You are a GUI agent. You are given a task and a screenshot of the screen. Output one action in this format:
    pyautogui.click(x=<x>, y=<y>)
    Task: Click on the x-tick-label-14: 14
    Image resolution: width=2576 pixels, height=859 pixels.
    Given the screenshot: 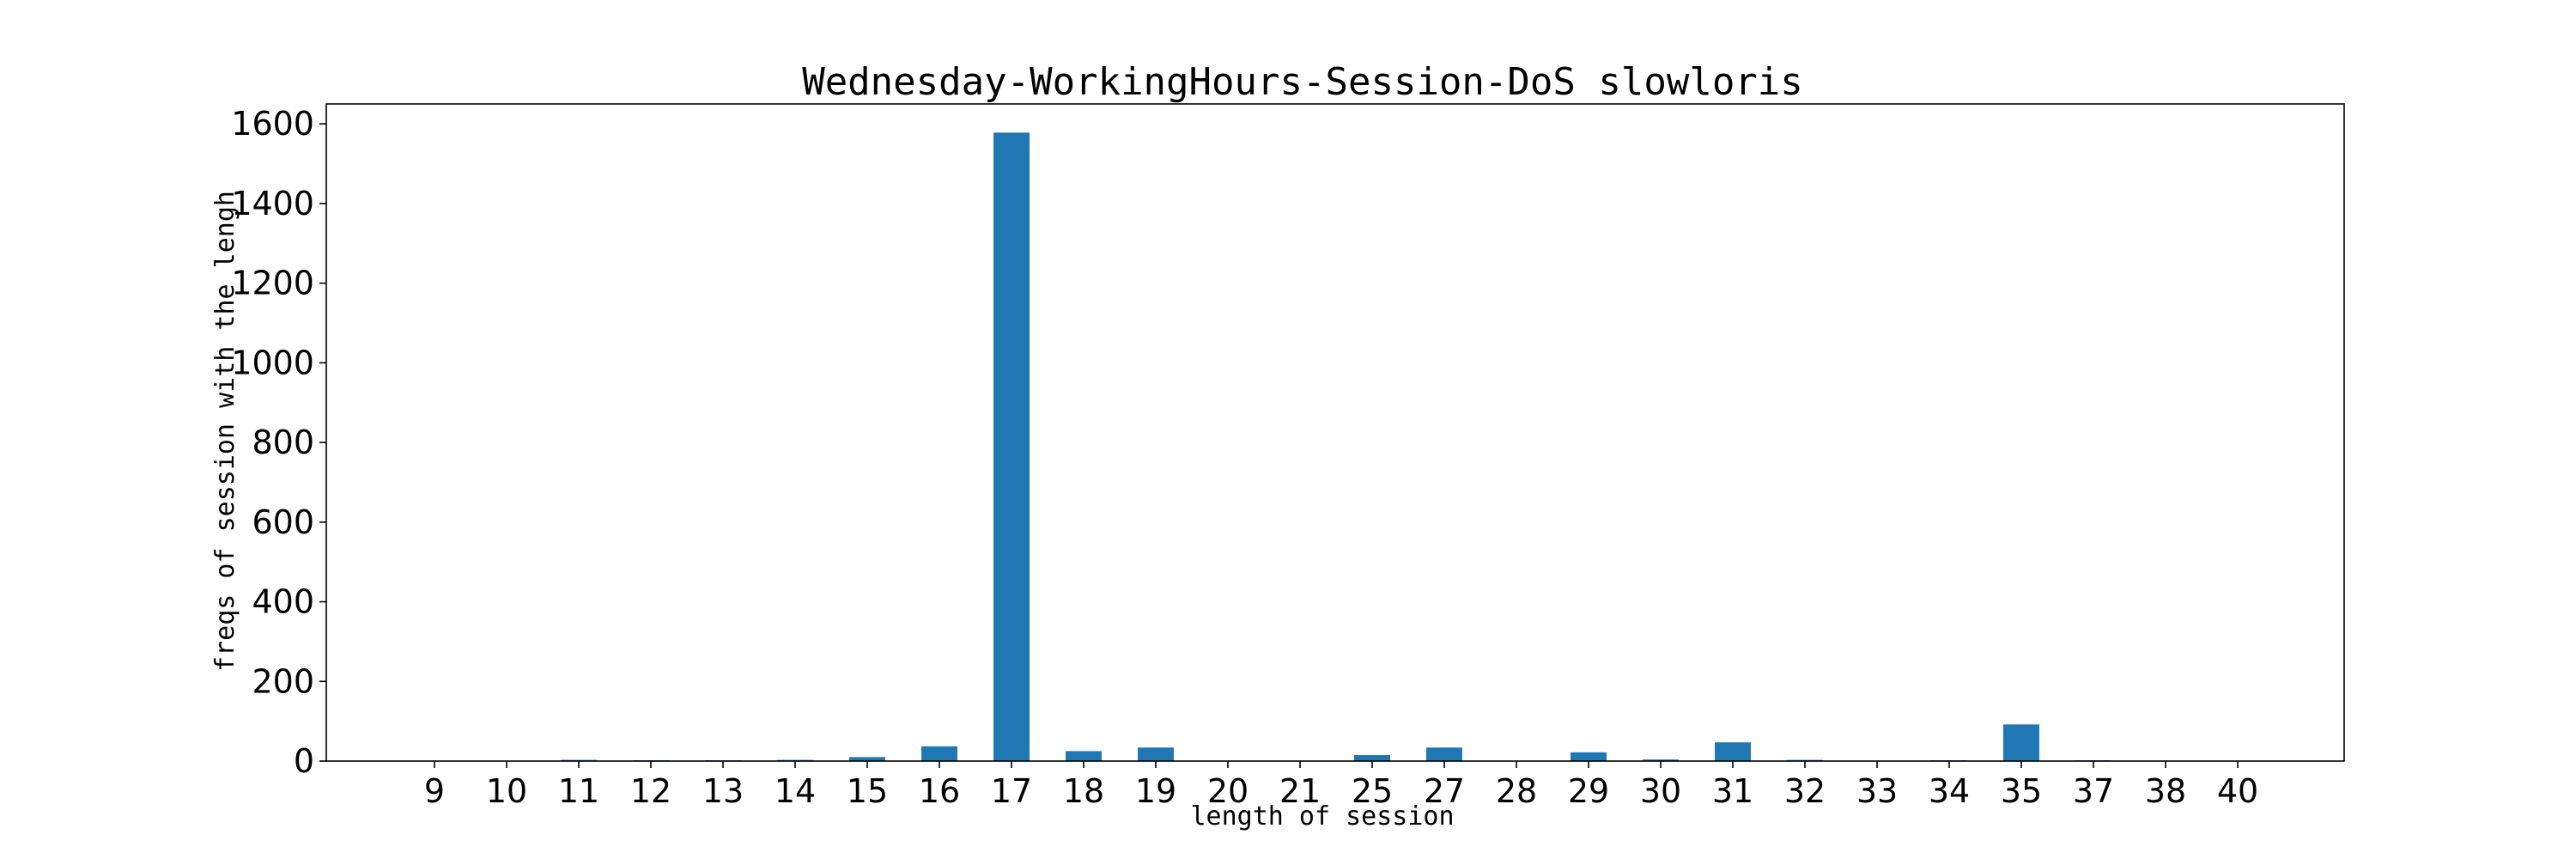 What is the action you would take?
    pyautogui.click(x=795, y=791)
    